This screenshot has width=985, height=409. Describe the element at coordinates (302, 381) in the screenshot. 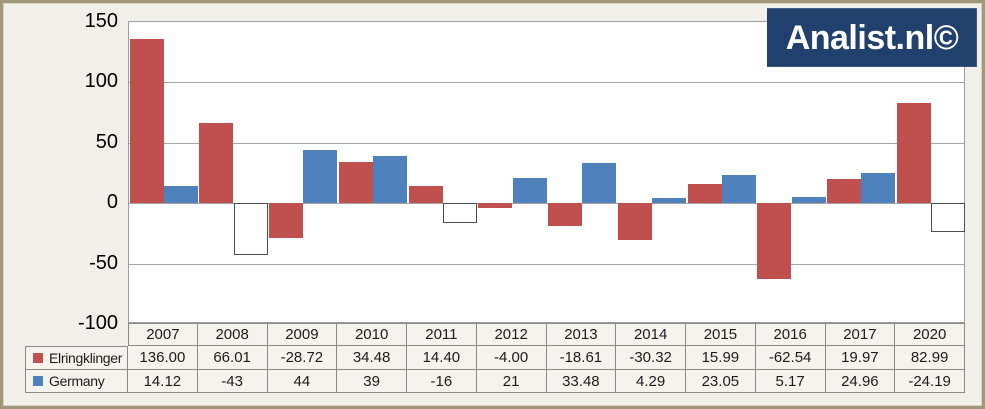

I see `value-cell: 44` at that location.